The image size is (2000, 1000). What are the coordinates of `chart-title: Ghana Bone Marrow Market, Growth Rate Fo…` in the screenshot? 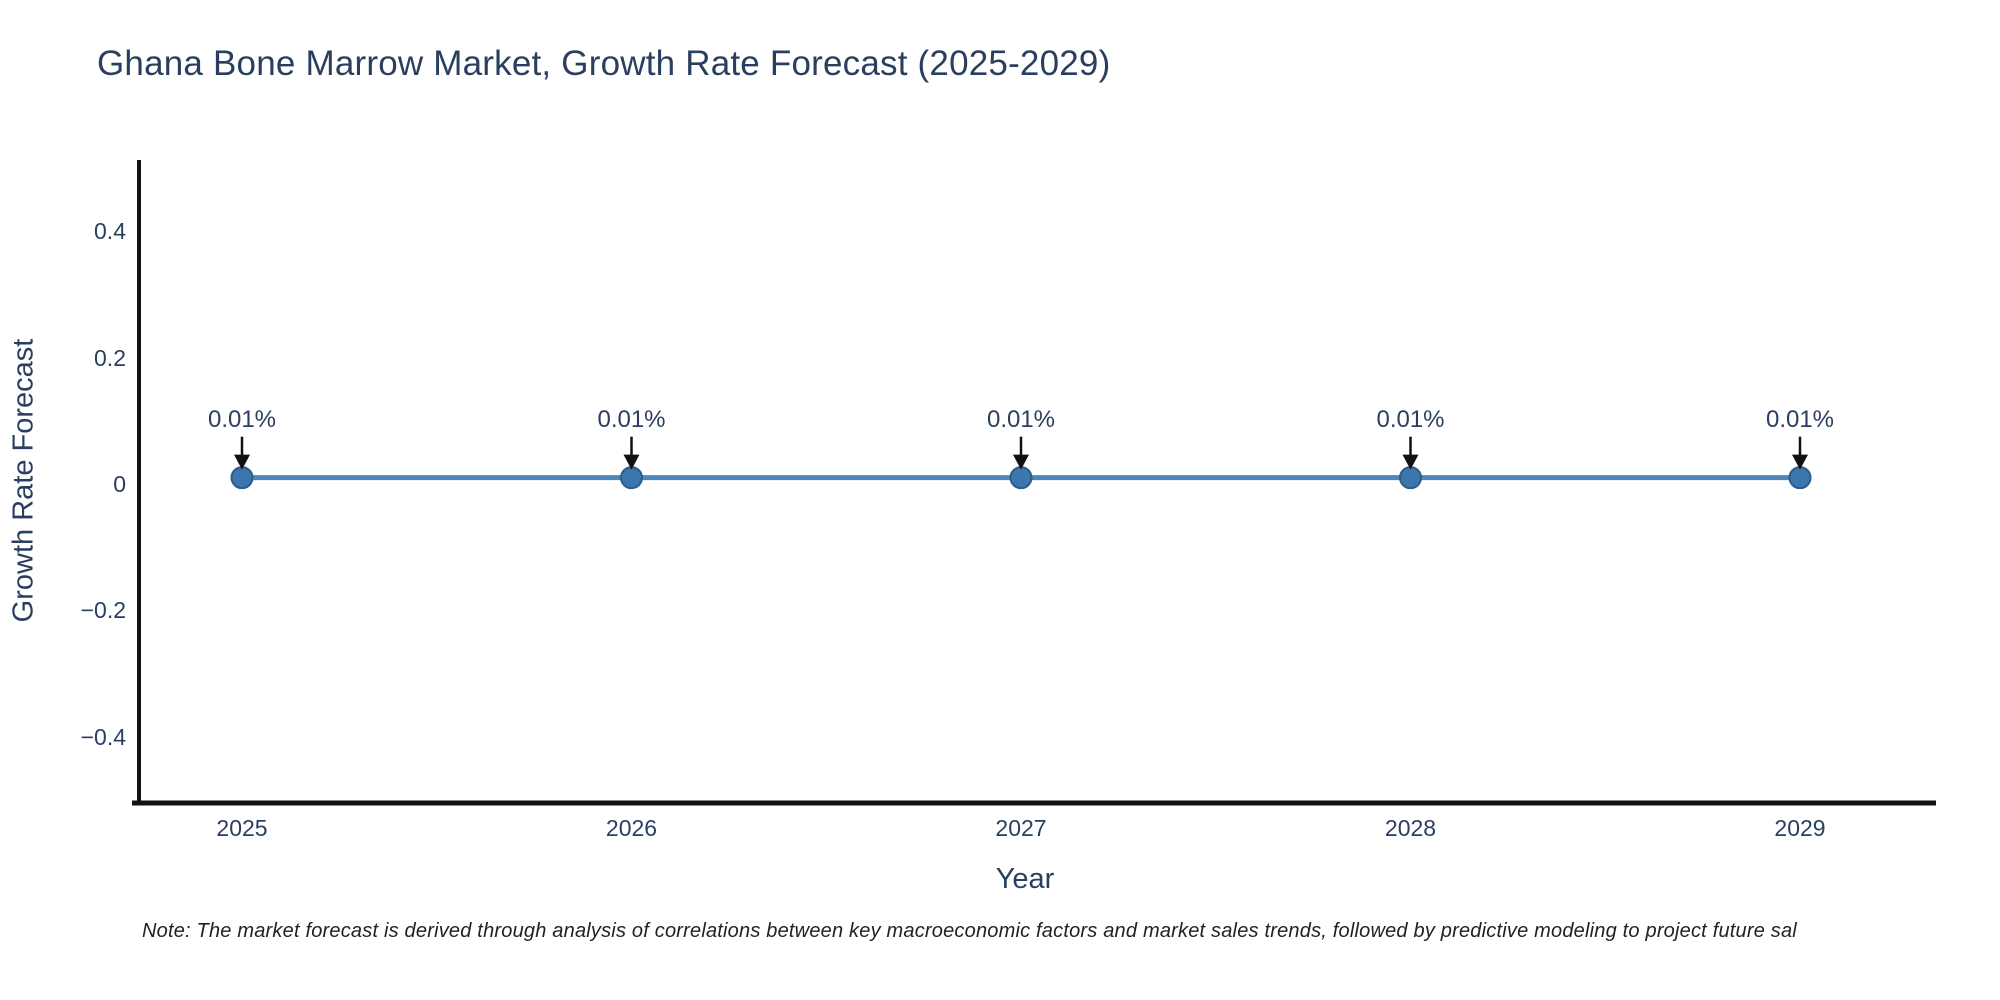 It's located at (604, 63).